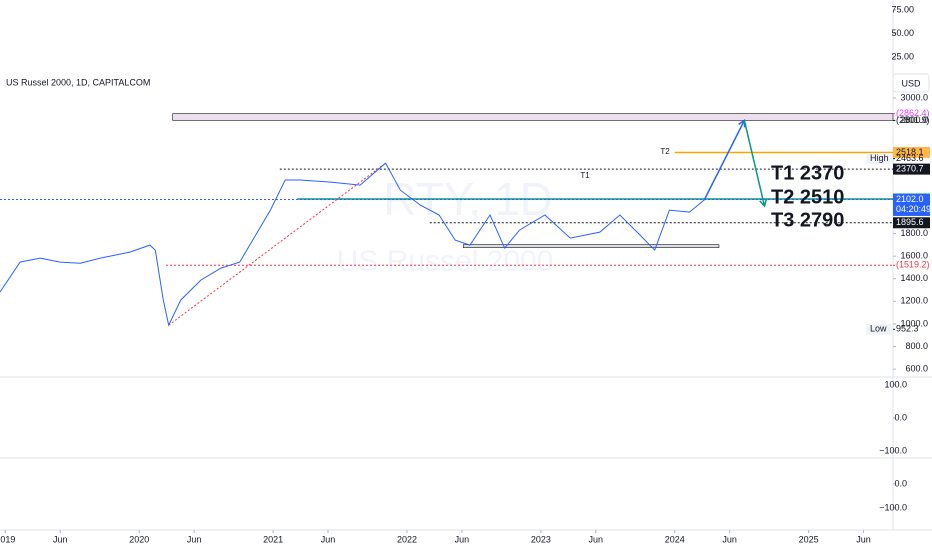 The width and height of the screenshot is (932, 550). I want to click on y-tick-label: 3000.0, so click(914, 97).